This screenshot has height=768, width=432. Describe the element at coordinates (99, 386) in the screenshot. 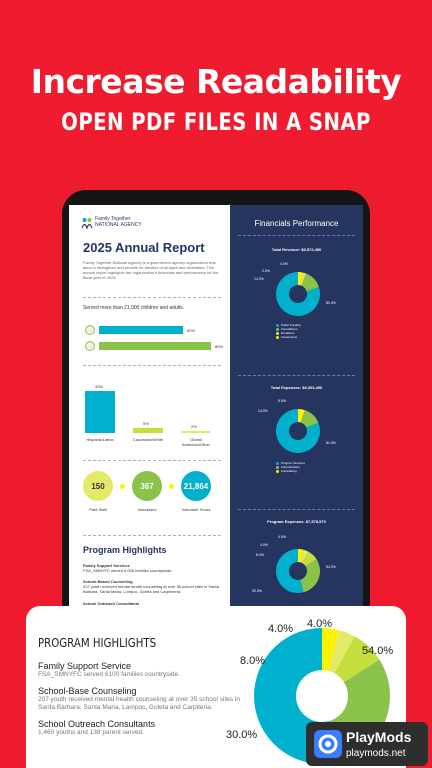

I see `ethnicity-pct: 43%` at that location.